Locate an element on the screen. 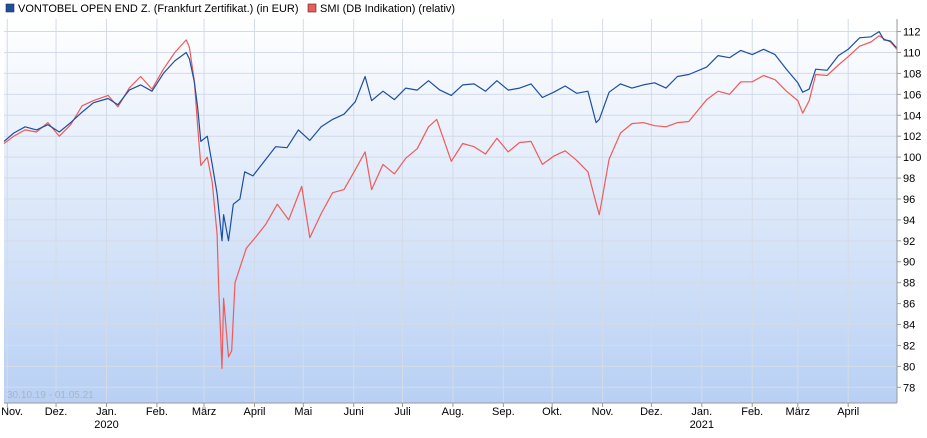  y-tick-label: 110 is located at coordinates (912, 53).